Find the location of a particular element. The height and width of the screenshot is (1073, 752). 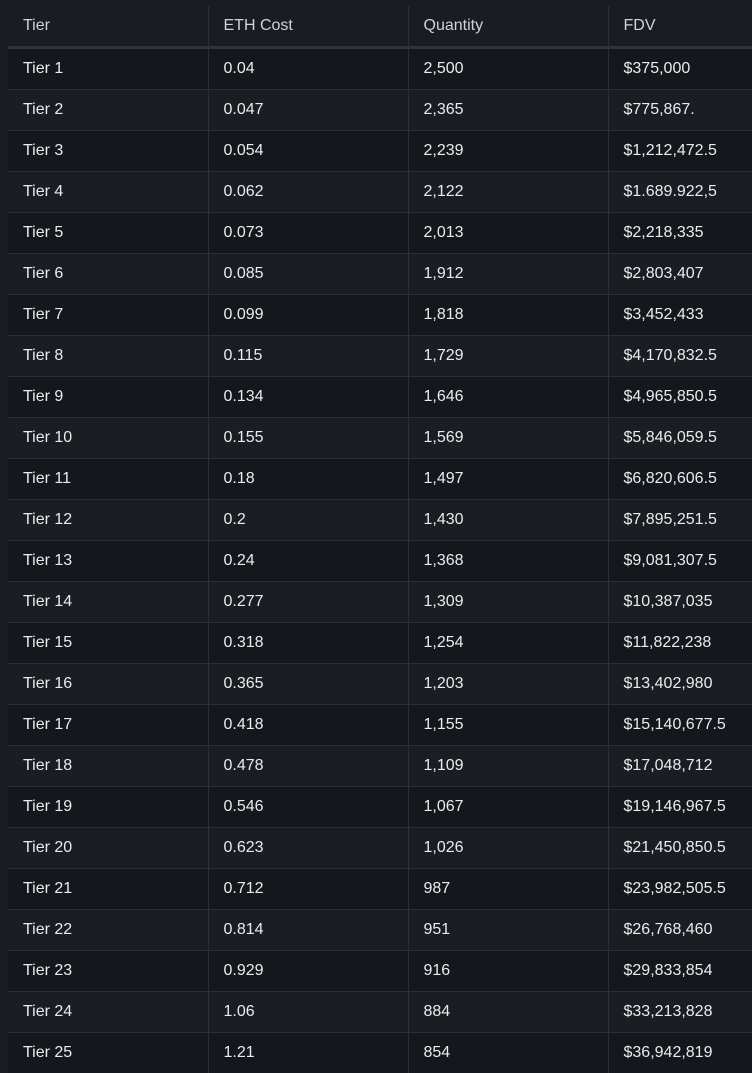

eth-cost-cell: 0.18 is located at coordinates (308, 479).